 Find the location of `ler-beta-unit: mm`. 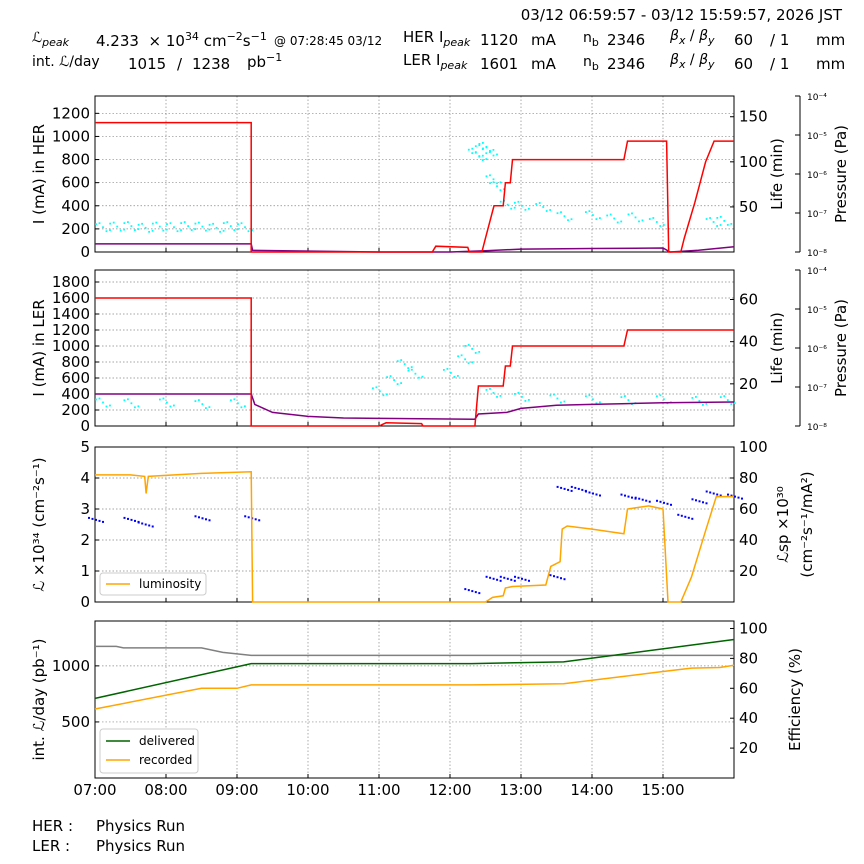

ler-beta-unit: mm is located at coordinates (831, 64).